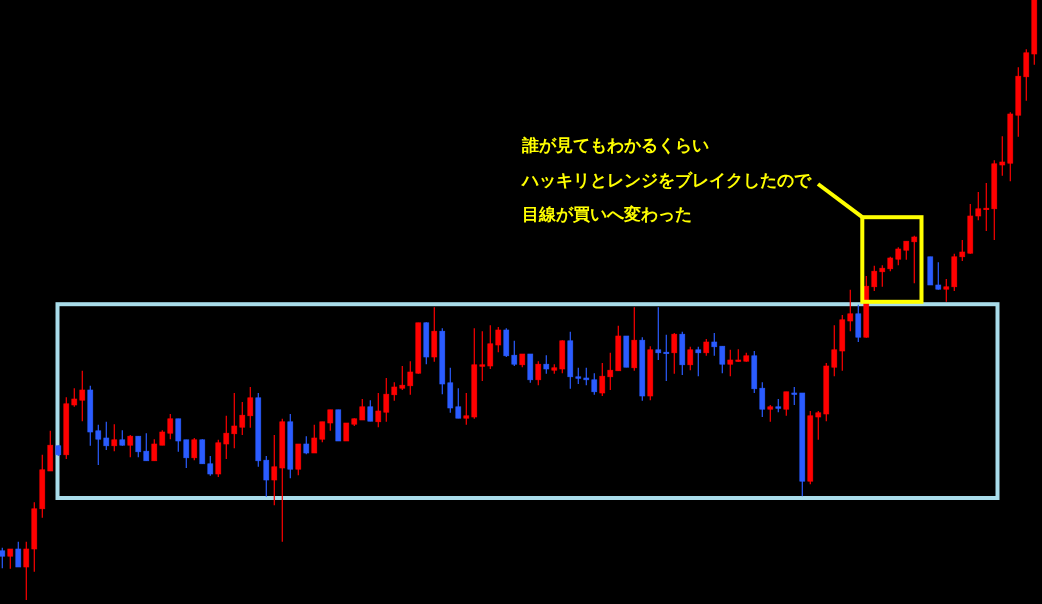  Describe the element at coordinates (666, 180) in the screenshot. I see `annotation: ハッキリとレンジをブレイクしたので` at that location.